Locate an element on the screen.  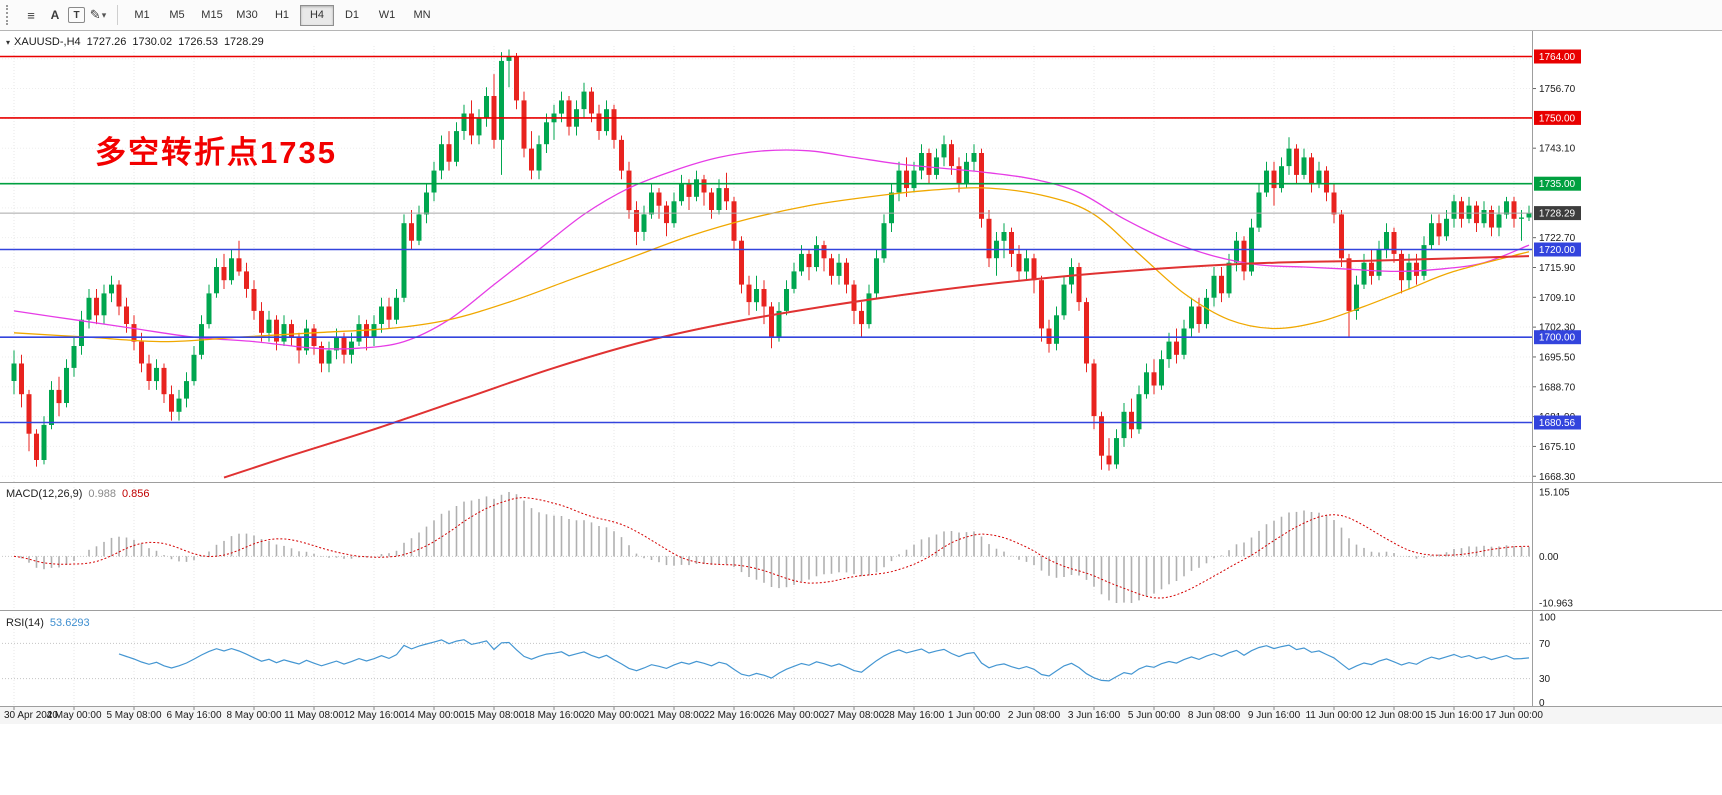
svg-text: 1743.10 is located at coordinates (1557, 149).